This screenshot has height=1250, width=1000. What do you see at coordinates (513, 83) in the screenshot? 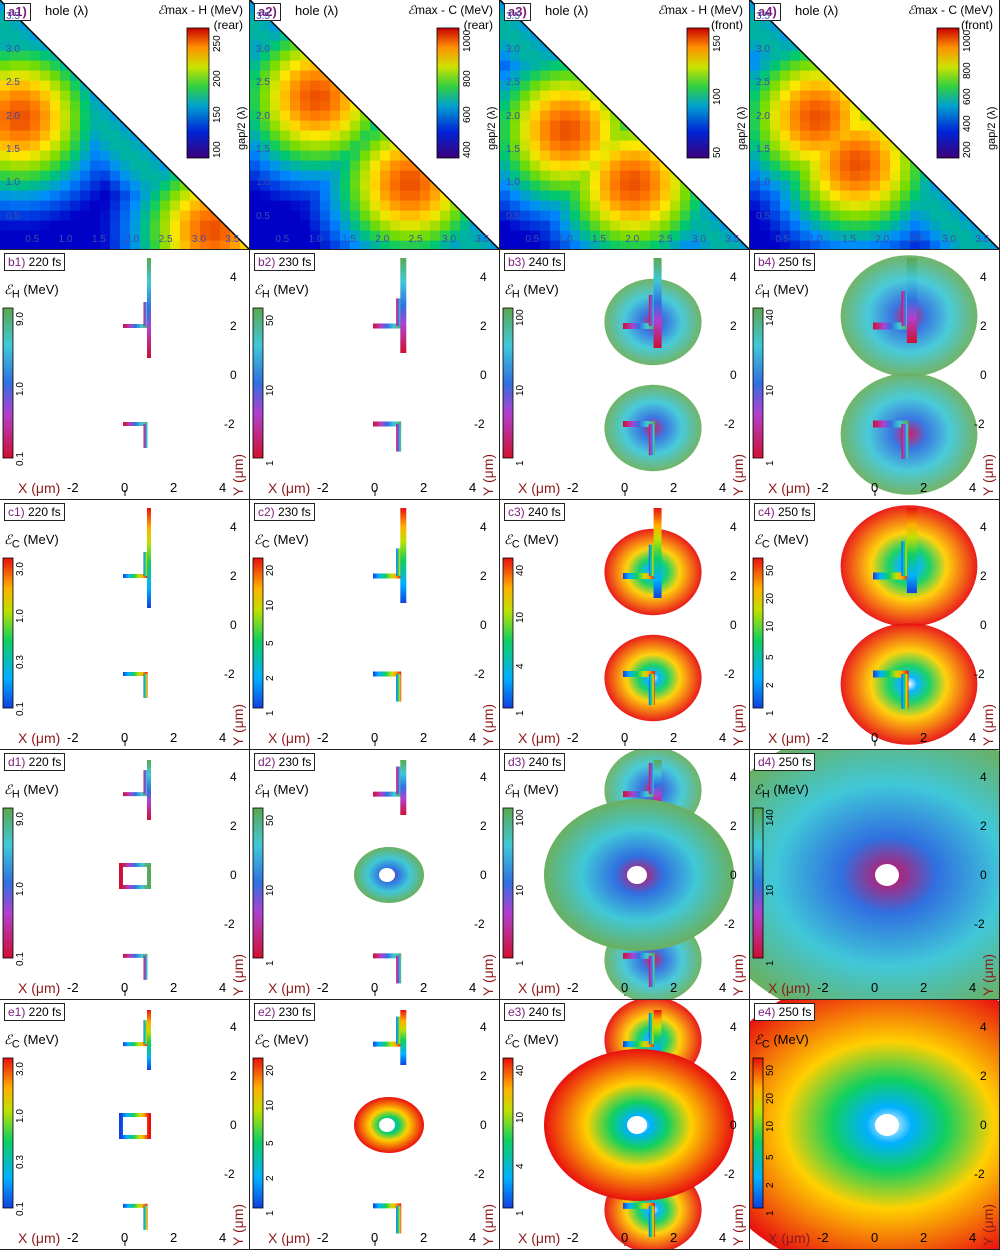
I see `y-tick-label: 2.5` at bounding box center [513, 83].